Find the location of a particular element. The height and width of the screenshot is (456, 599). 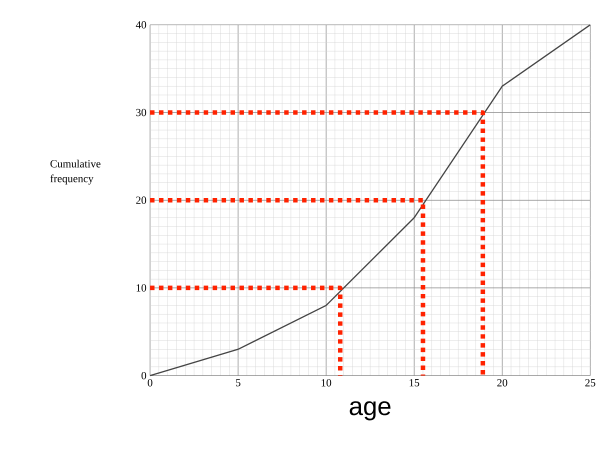

x-axis-title: age is located at coordinates (370, 410).